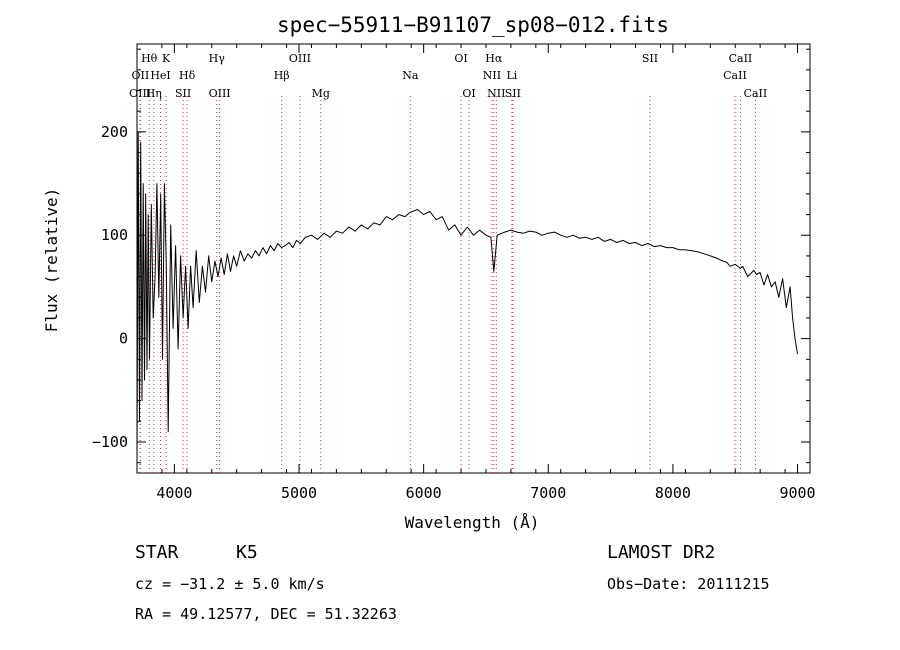  What do you see at coordinates (149, 58) in the screenshot?
I see `line-label: Hθ` at bounding box center [149, 58].